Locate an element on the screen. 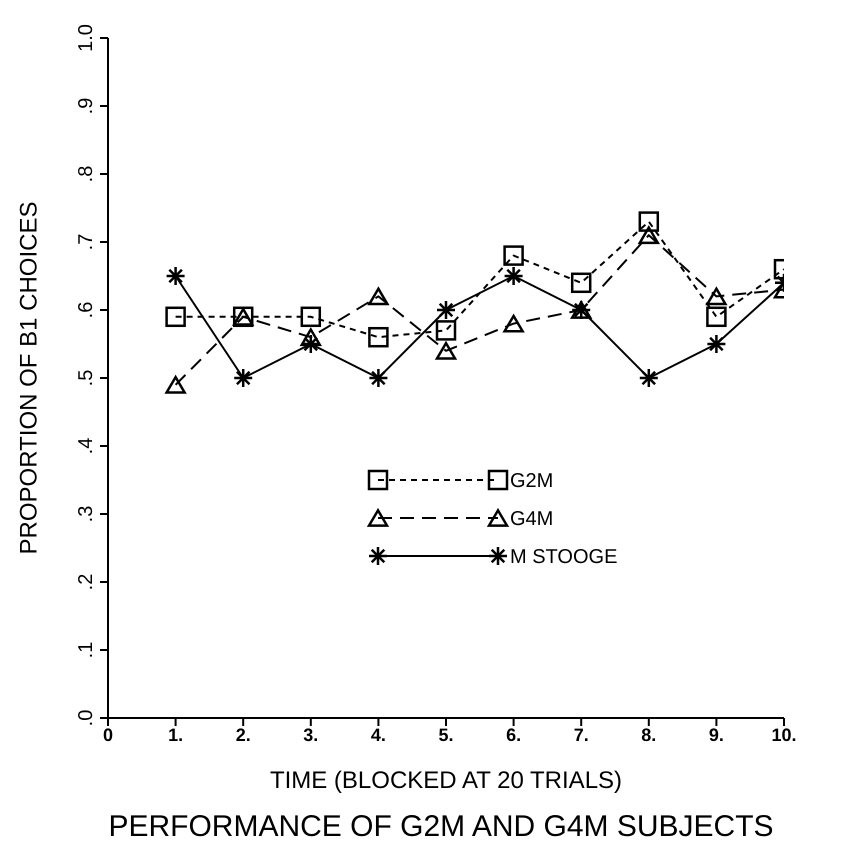 The width and height of the screenshot is (842, 863). y-tick-label: .6 is located at coordinates (86, 310).